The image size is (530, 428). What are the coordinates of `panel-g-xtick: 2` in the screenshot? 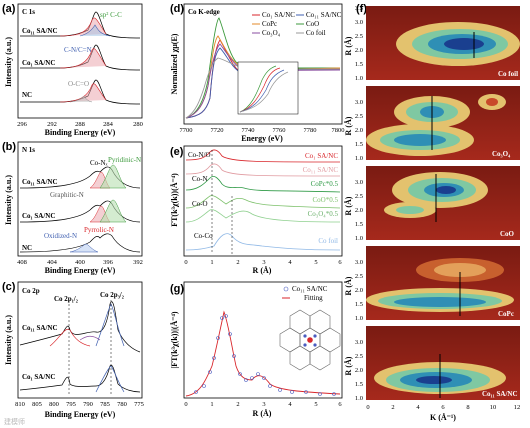 It's located at (237, 404).